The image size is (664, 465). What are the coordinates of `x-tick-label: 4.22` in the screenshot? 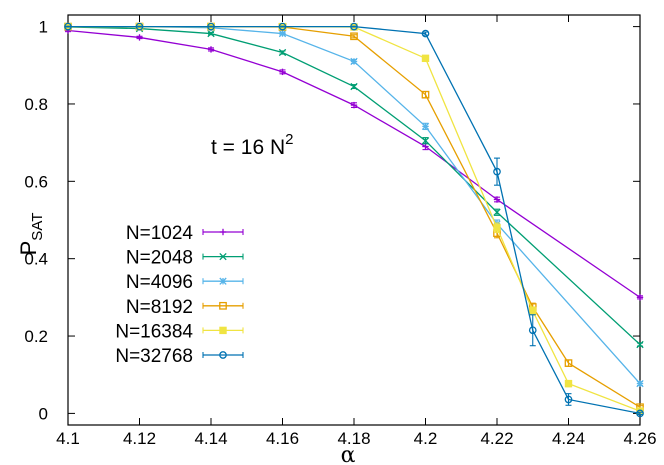 It's located at (496, 438).